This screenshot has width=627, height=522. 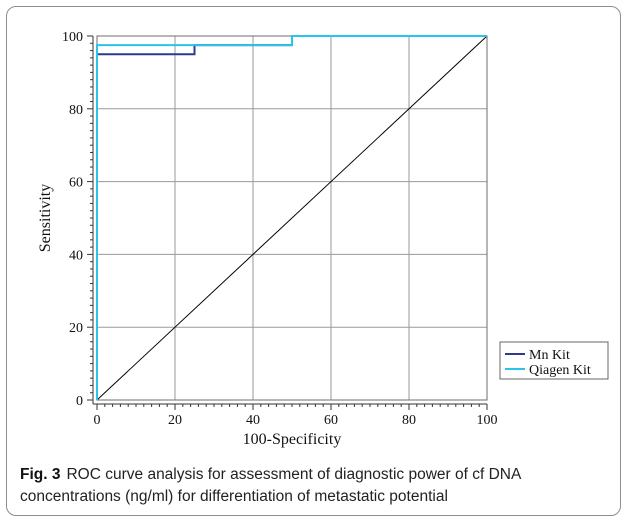 I want to click on x-tick-label: 40, so click(x=253, y=420).